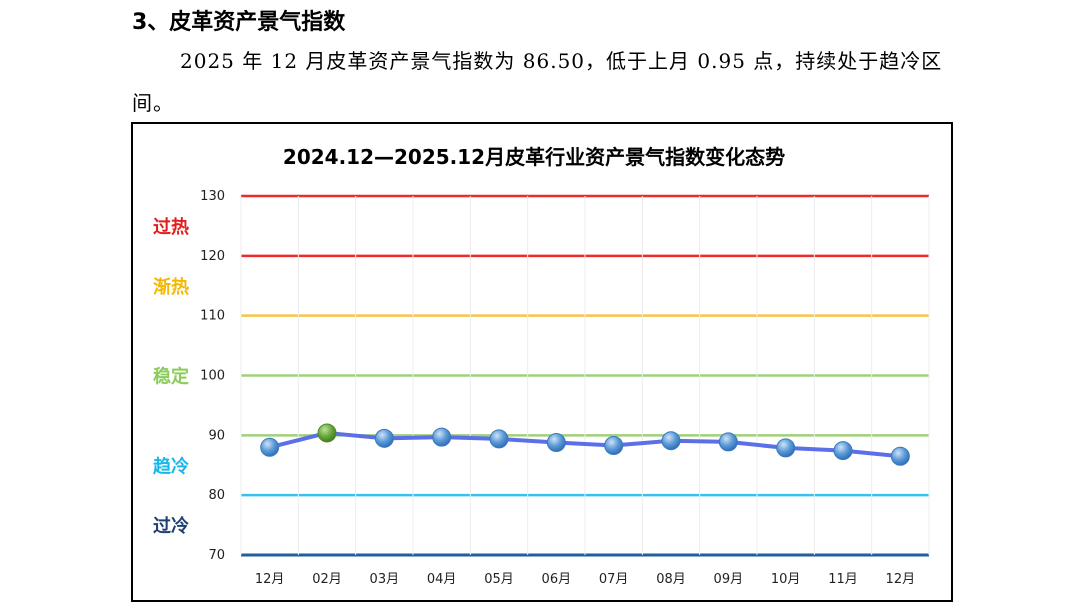 The image size is (1084, 604). I want to click on y-tick-label: 90, so click(216, 435).